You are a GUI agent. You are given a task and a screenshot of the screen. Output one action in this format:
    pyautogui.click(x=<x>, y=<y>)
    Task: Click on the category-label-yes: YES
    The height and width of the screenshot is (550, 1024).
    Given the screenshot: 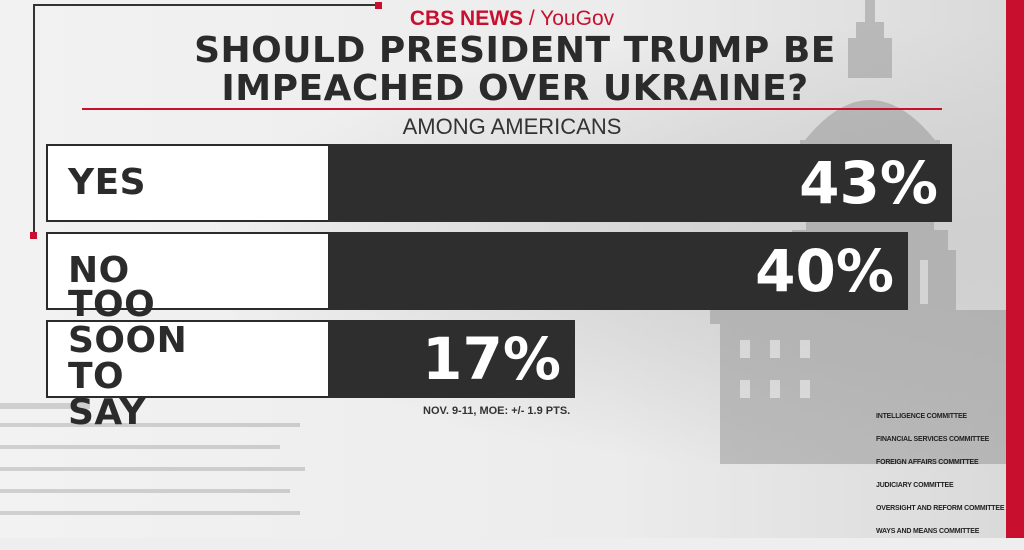 What is the action you would take?
    pyautogui.click(x=107, y=183)
    